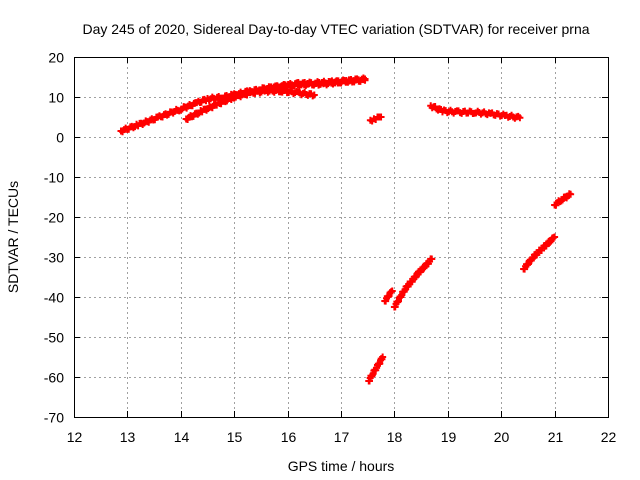 Image resolution: width=640 pixels, height=480 pixels. I want to click on y-tick-label: 10, so click(56, 98).